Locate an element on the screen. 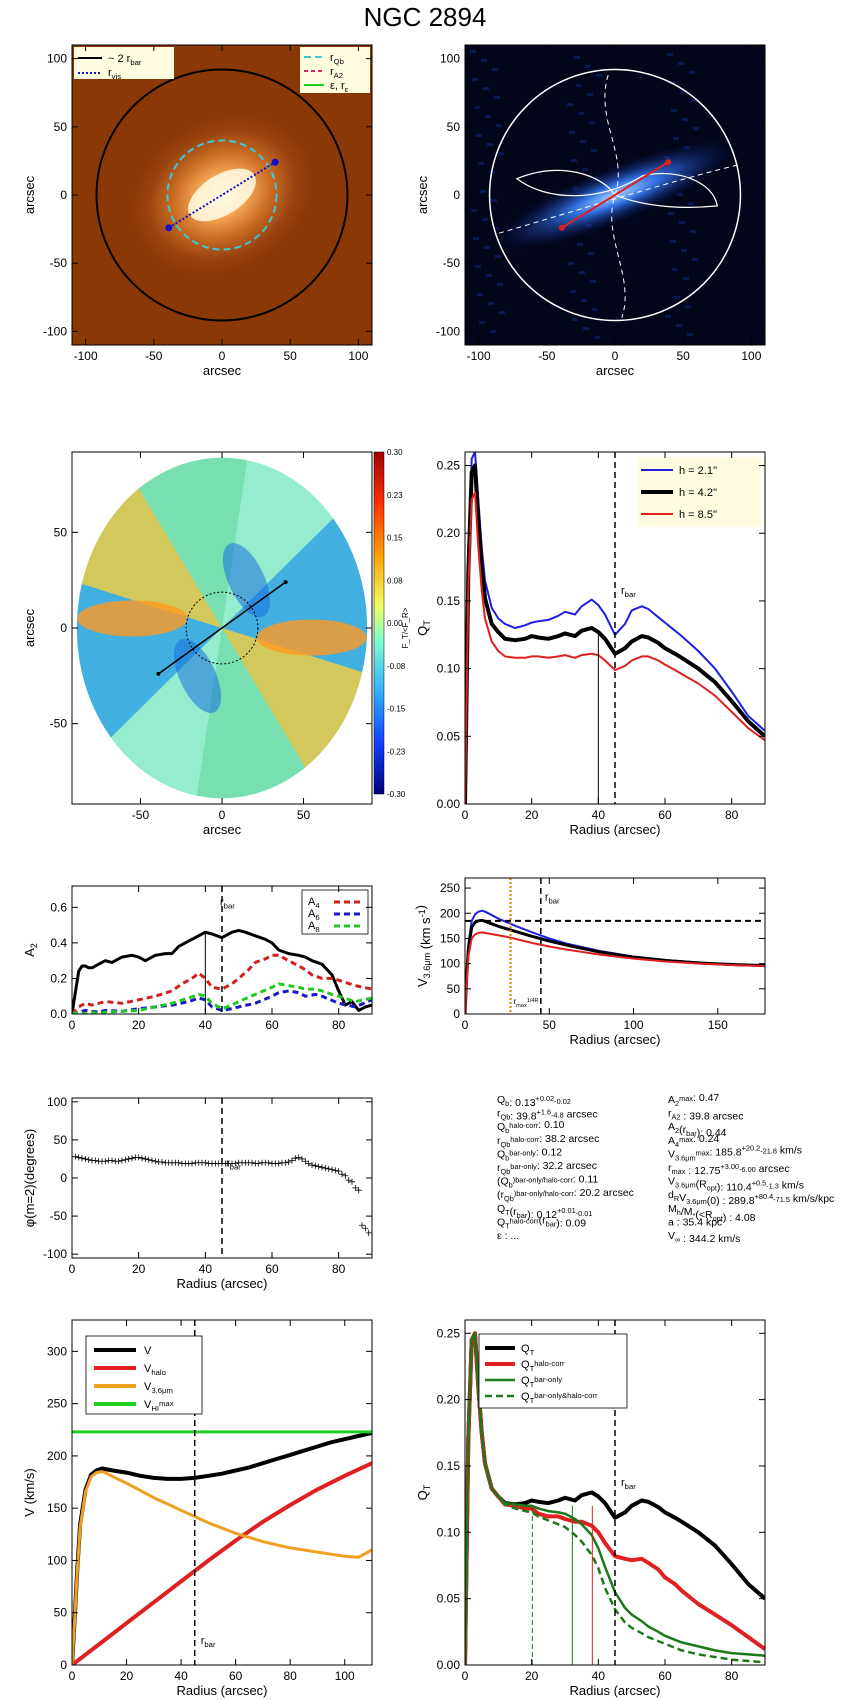 This screenshot has width=850, height=1700. rbar-label-part: bar is located at coordinates (210, 1644).